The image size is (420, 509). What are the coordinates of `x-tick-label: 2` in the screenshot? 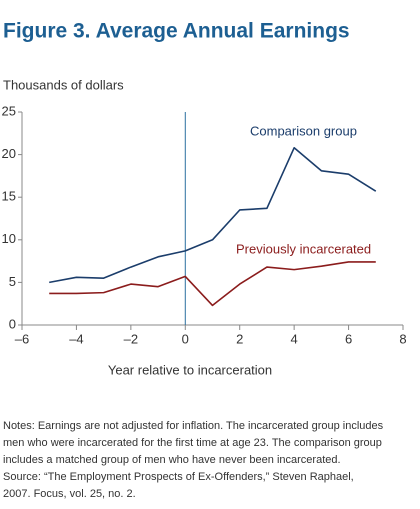 It's located at (239, 338).